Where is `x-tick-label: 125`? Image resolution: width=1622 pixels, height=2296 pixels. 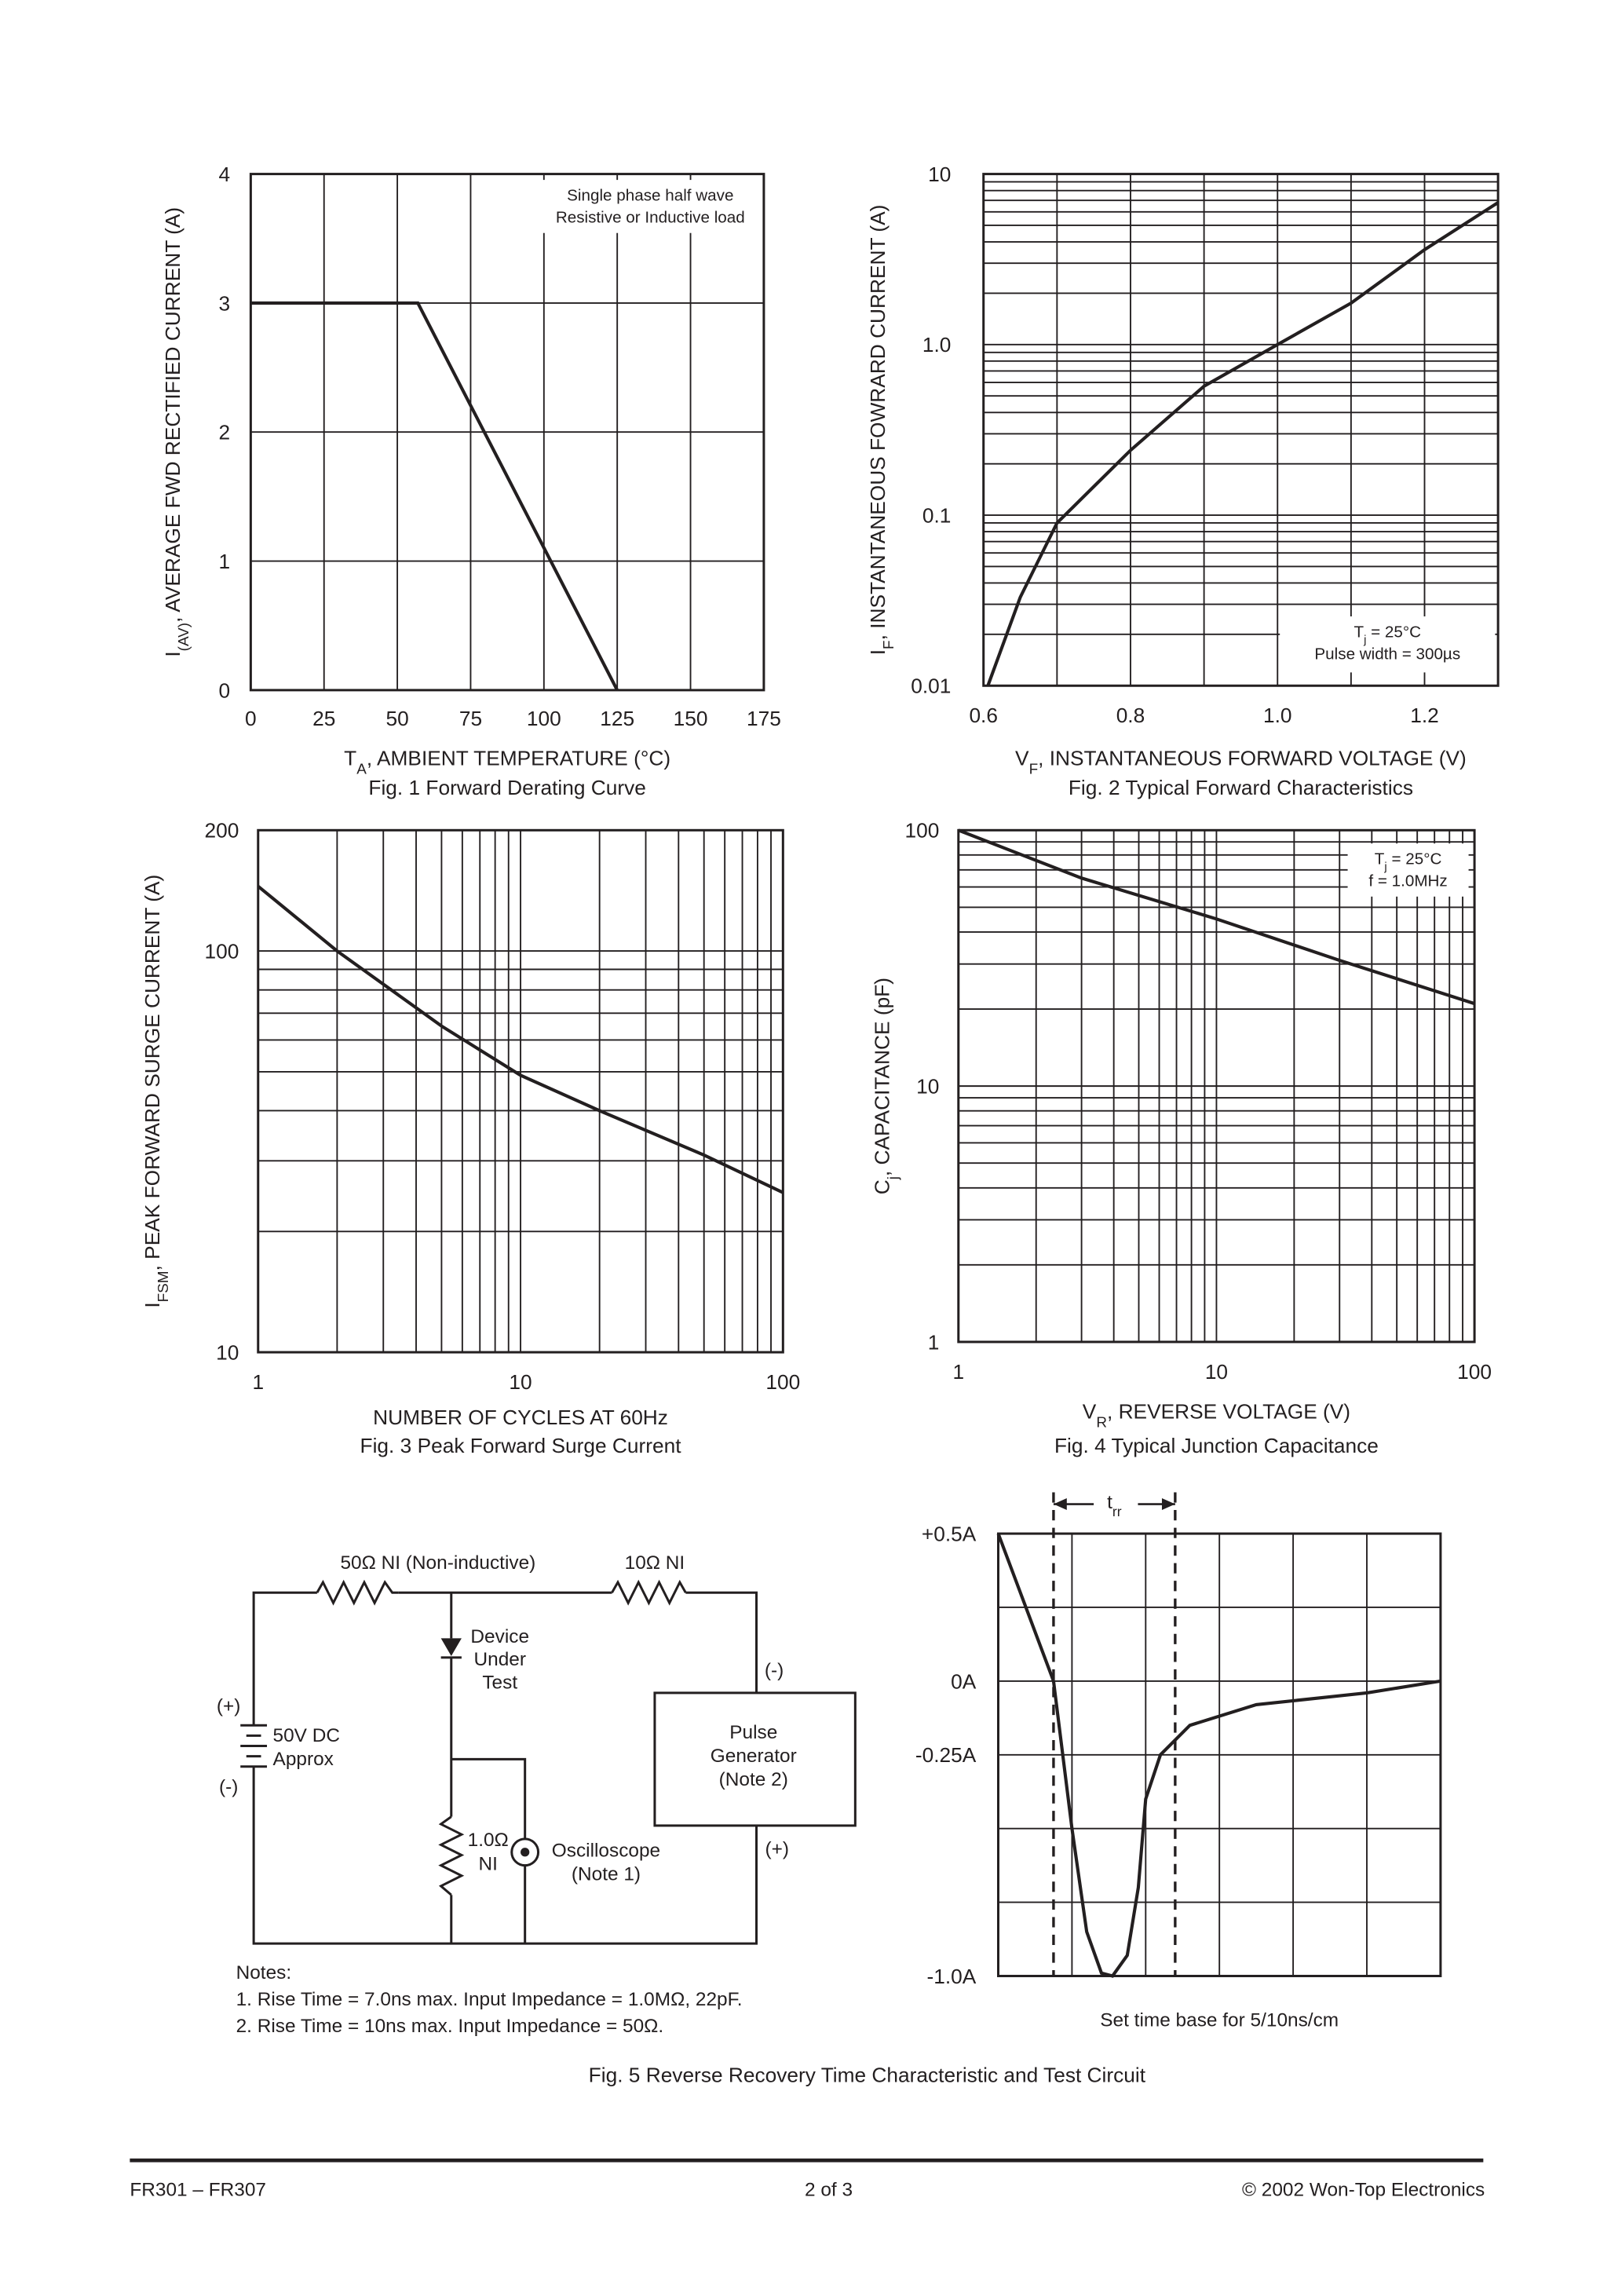
x-tick-label: 125 is located at coordinates (617, 719).